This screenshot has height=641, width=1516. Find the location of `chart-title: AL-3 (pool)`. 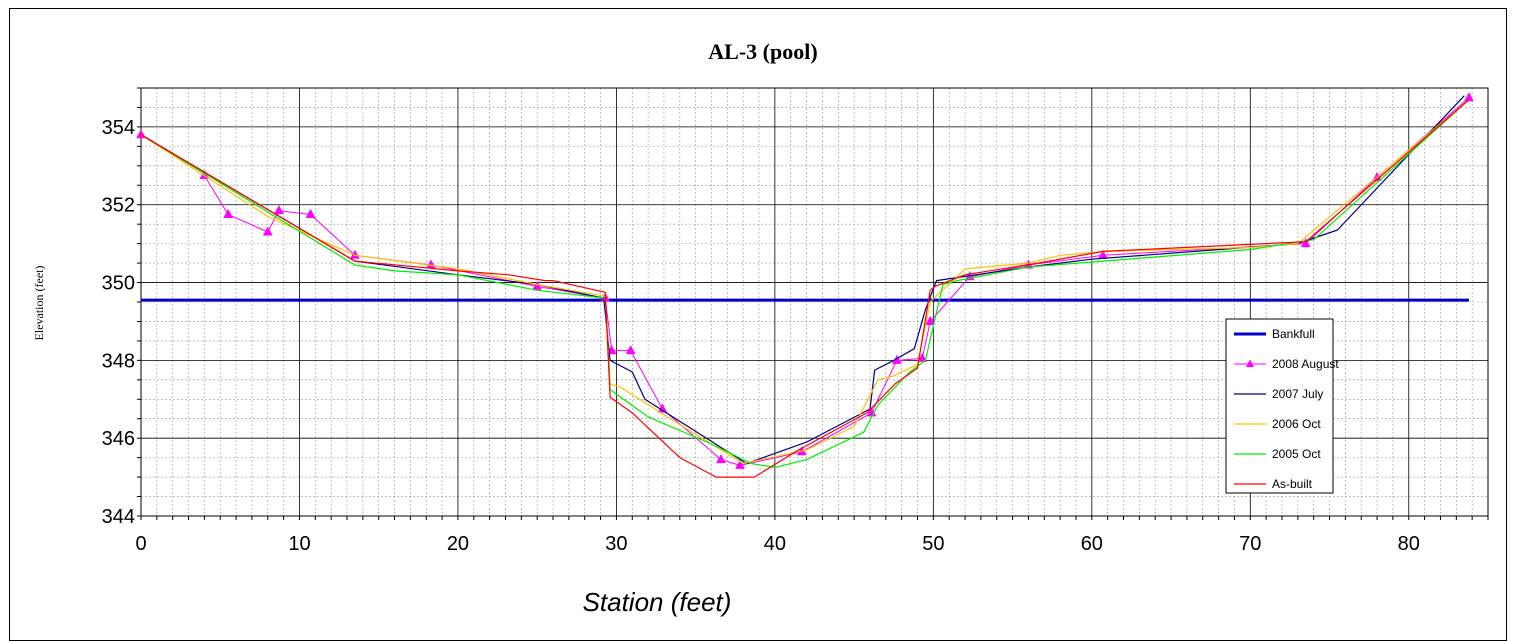

chart-title: AL-3 (pool) is located at coordinates (762, 51).